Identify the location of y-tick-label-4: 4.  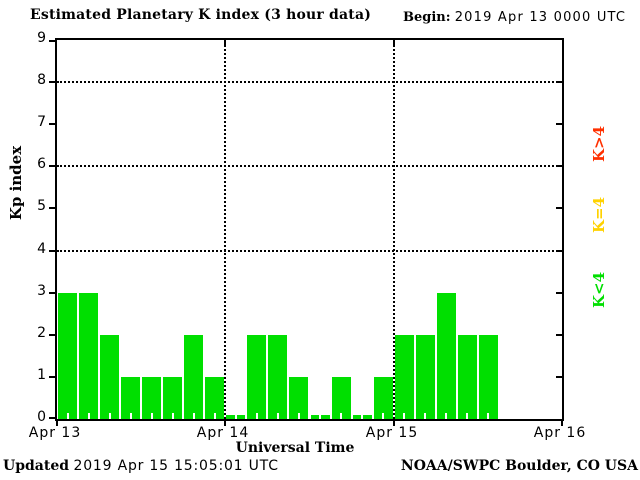
(41, 248).